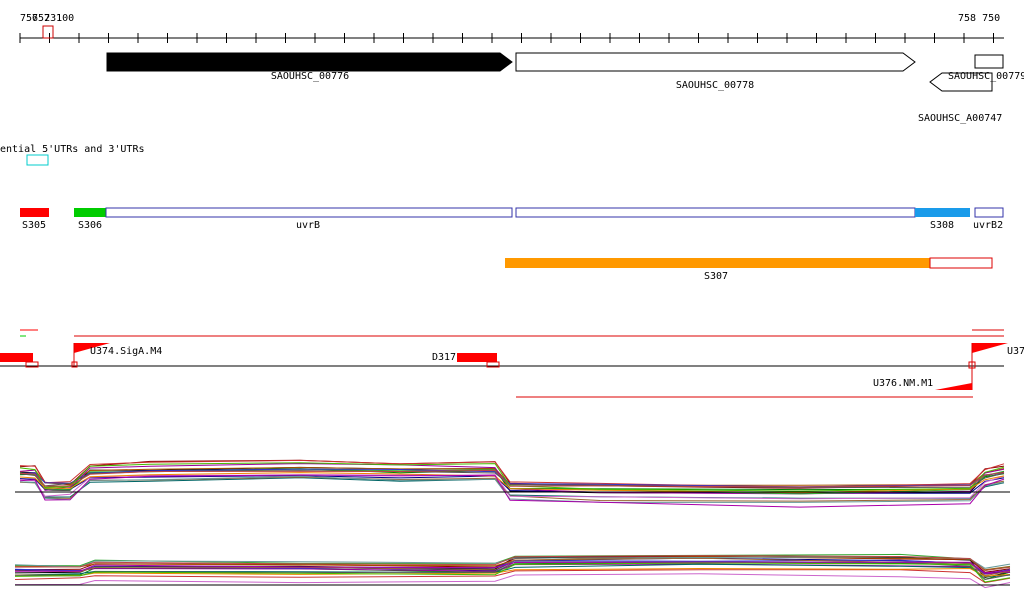  I want to click on gene-label: SAOUHSC_00779, so click(986, 76).